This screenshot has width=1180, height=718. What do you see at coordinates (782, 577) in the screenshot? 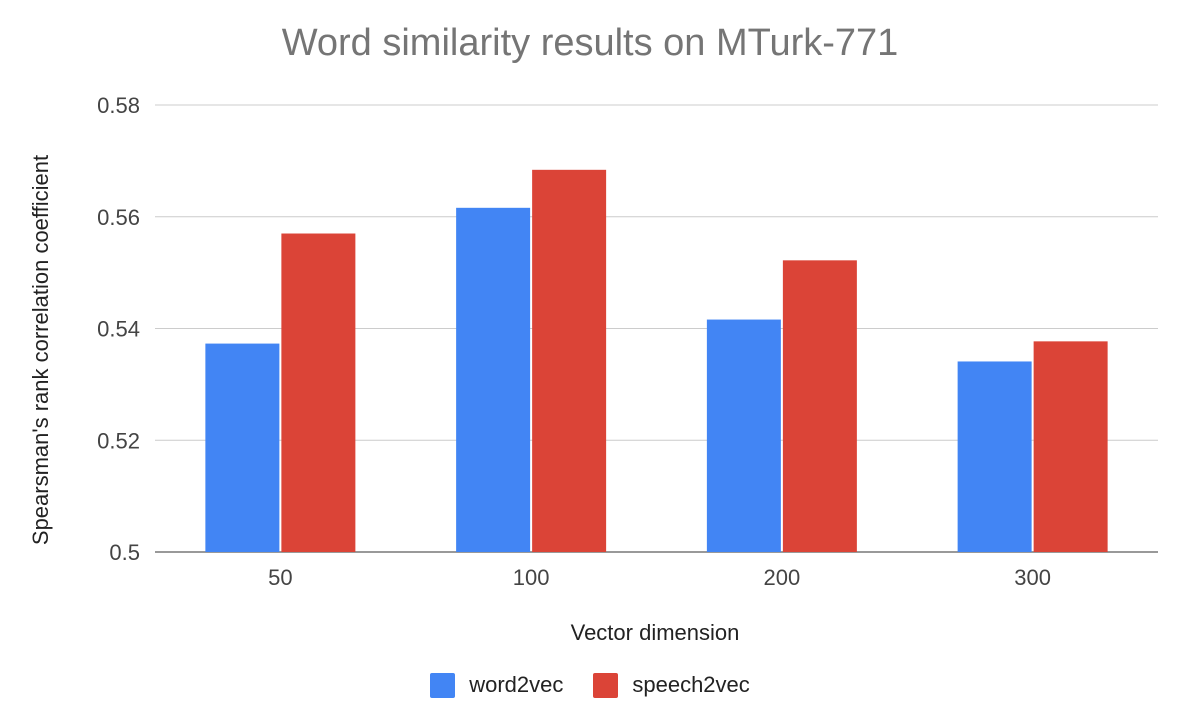
I see `x-tick-label: 200` at bounding box center [782, 577].